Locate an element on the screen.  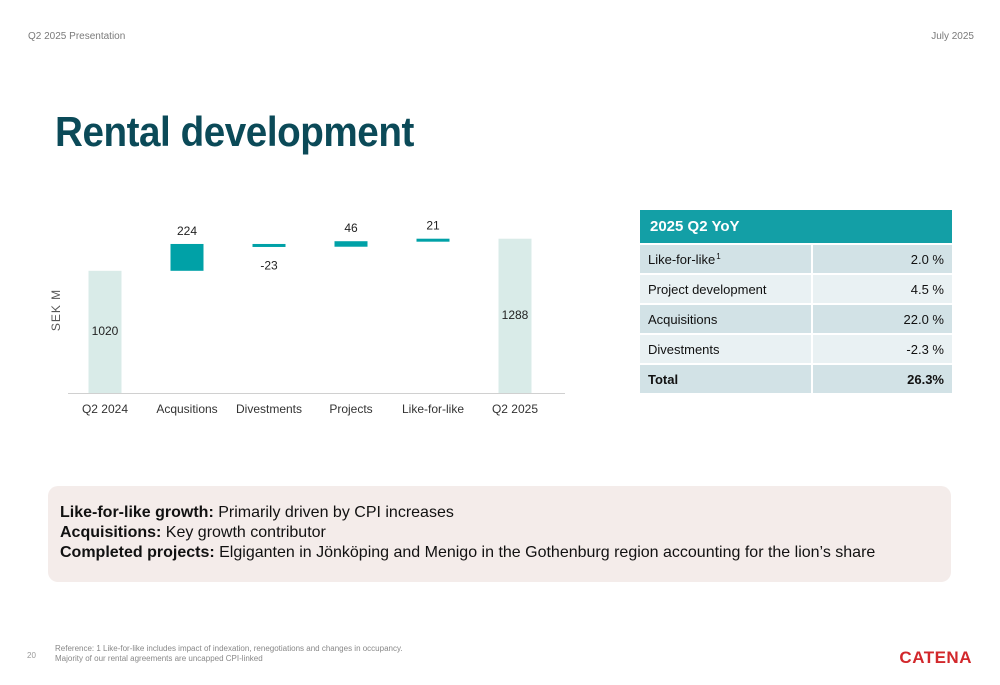
total-value: 26.3% is located at coordinates (882, 379).